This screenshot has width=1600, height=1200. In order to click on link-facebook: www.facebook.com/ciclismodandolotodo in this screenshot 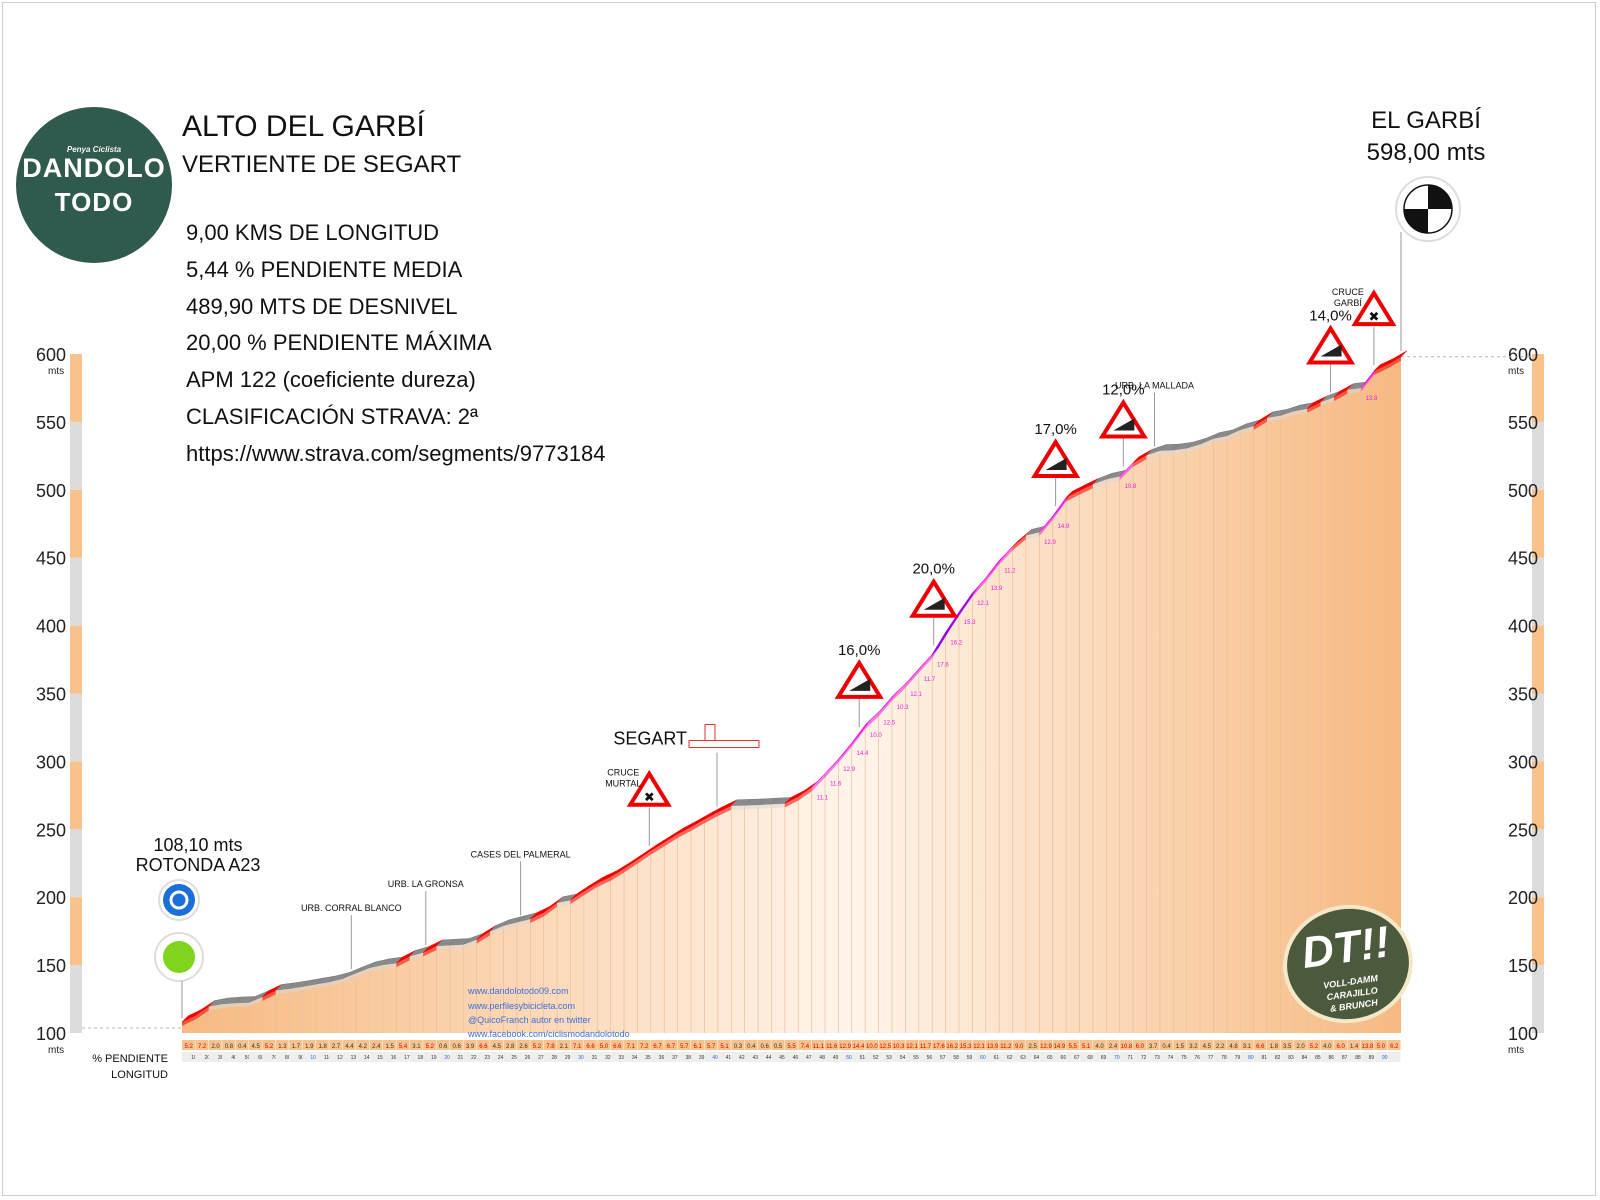, I will do `click(549, 1034)`.